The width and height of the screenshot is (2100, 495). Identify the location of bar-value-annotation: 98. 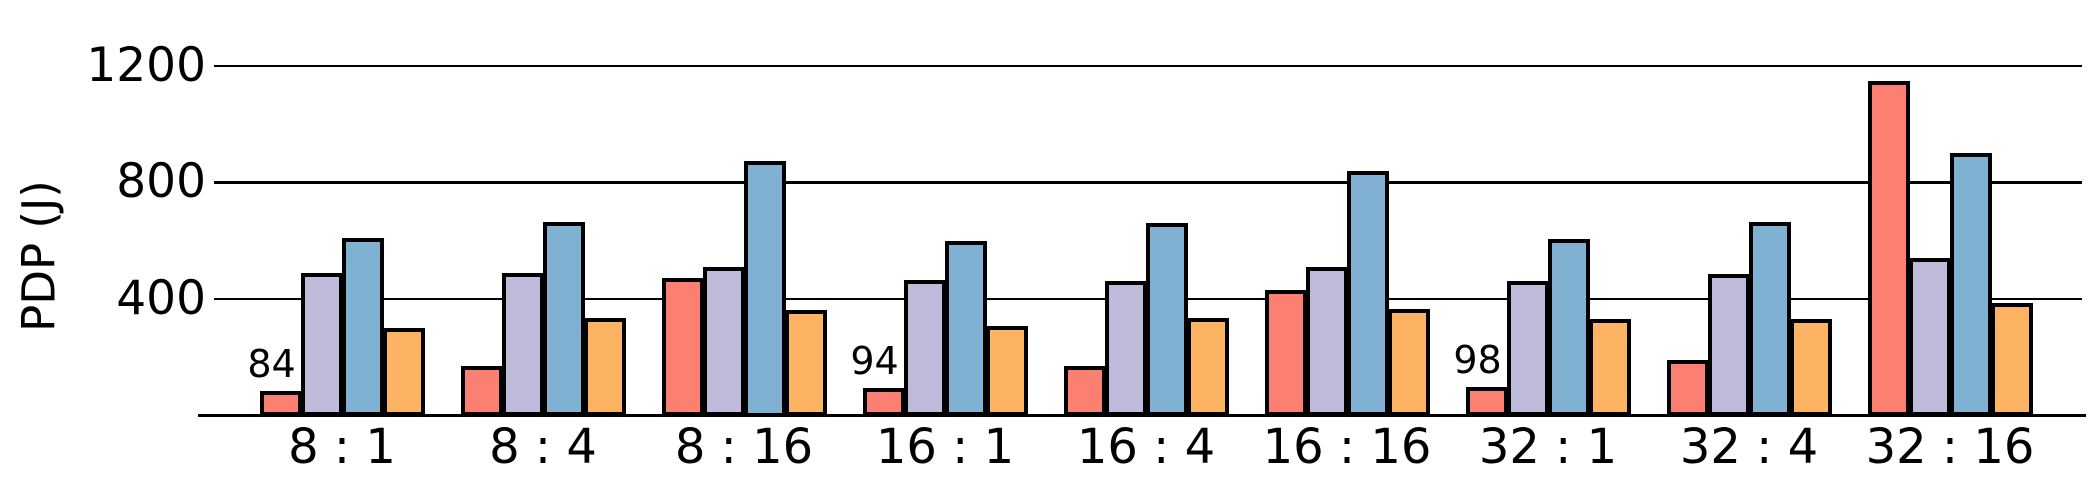
(1477, 359).